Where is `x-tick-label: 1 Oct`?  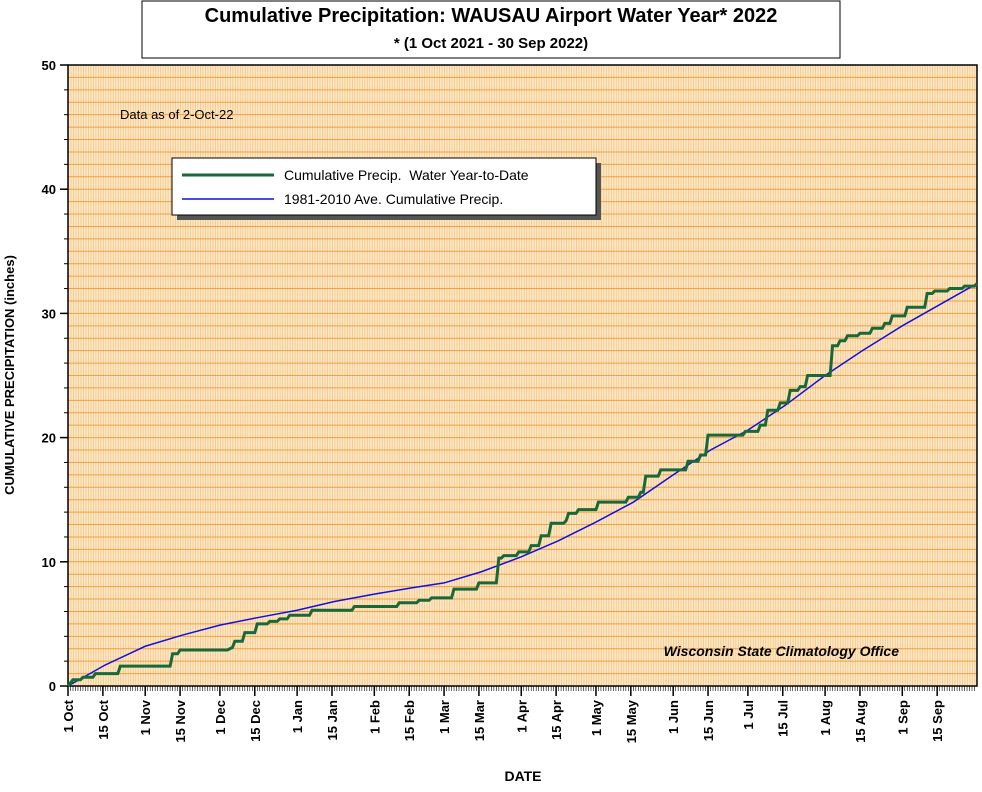
x-tick-label: 1 Oct is located at coordinates (68, 715).